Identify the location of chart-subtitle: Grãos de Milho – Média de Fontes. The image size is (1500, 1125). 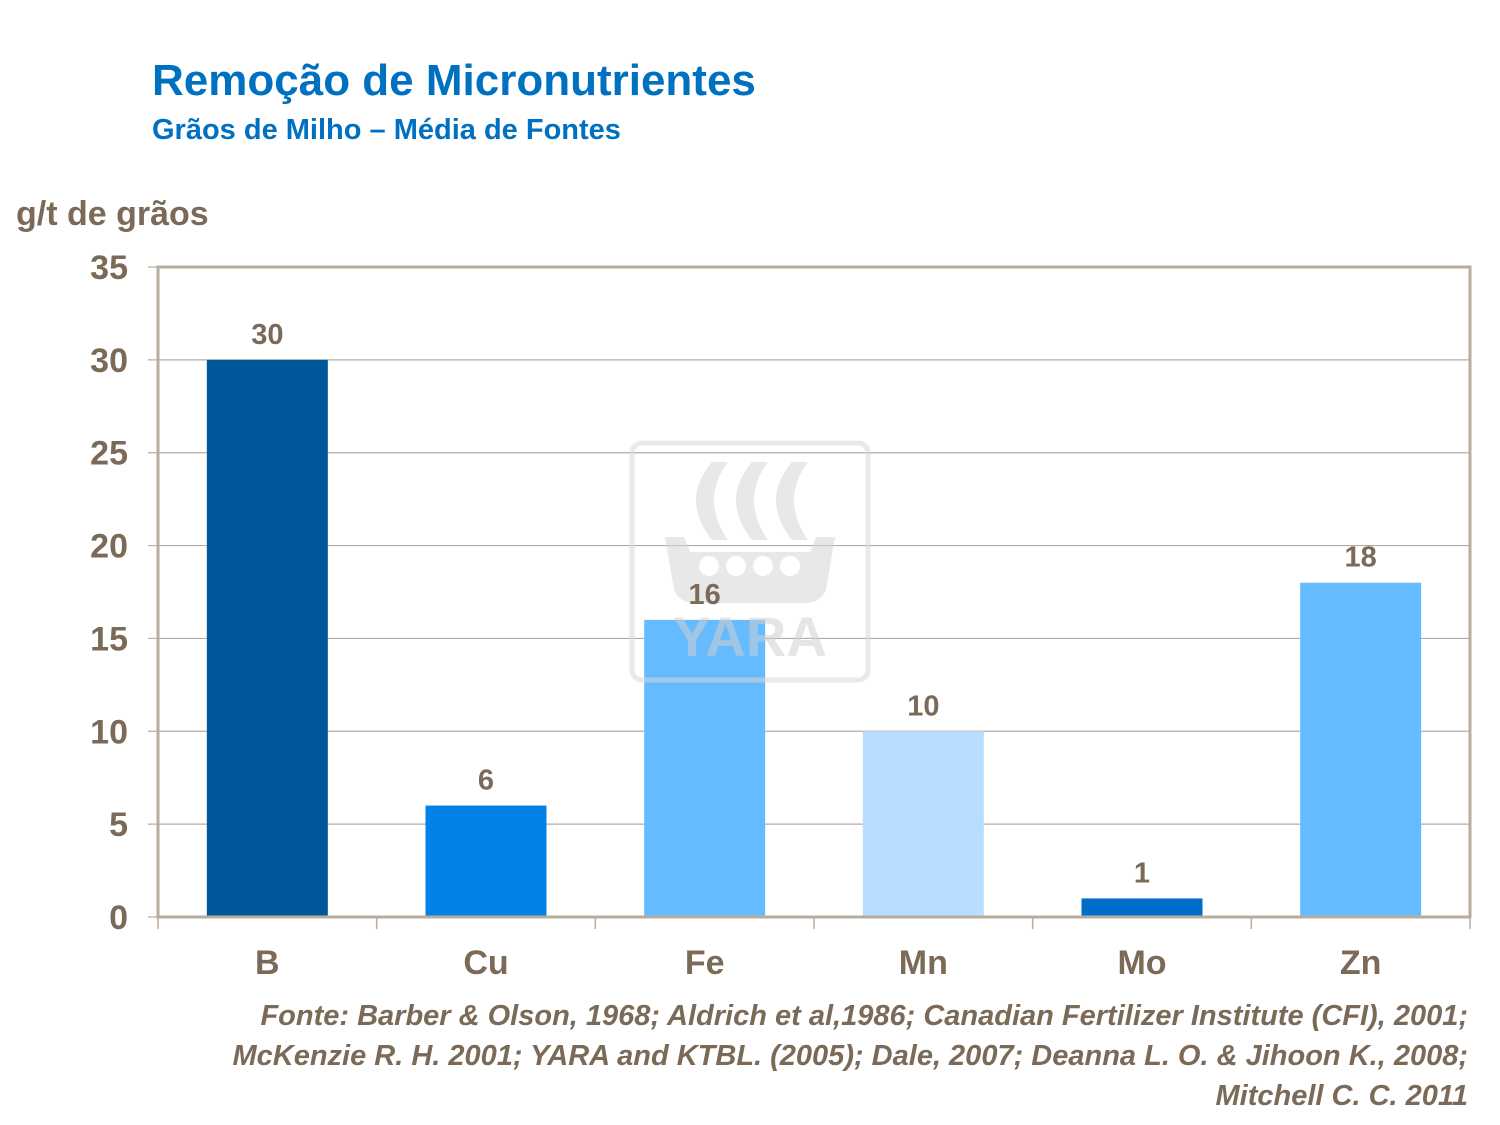
(386, 130).